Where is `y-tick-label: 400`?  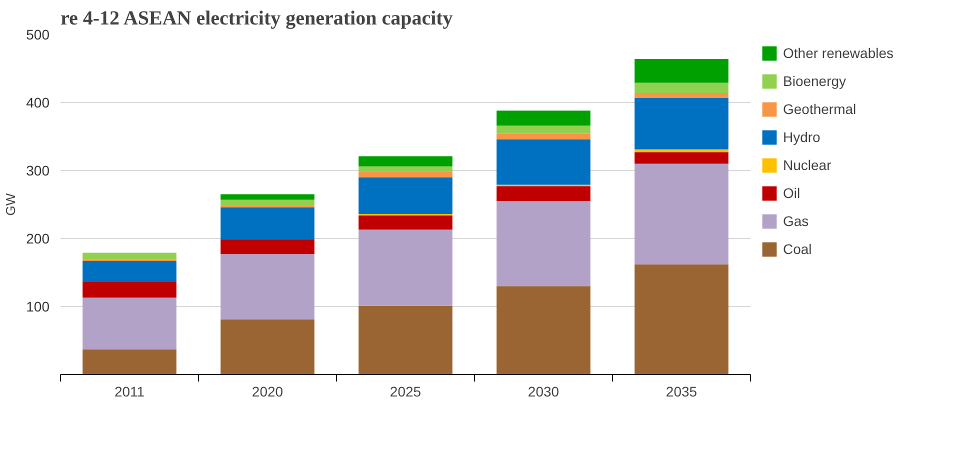 y-tick-label: 400 is located at coordinates (38, 102).